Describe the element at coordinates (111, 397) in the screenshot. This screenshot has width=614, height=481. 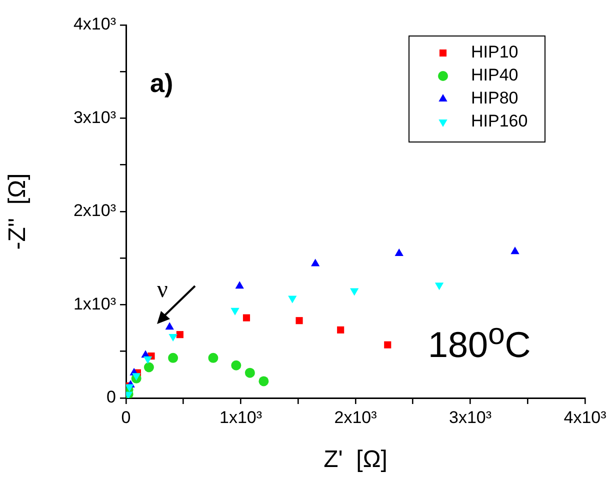
I see `y-tick-label: 0` at that location.